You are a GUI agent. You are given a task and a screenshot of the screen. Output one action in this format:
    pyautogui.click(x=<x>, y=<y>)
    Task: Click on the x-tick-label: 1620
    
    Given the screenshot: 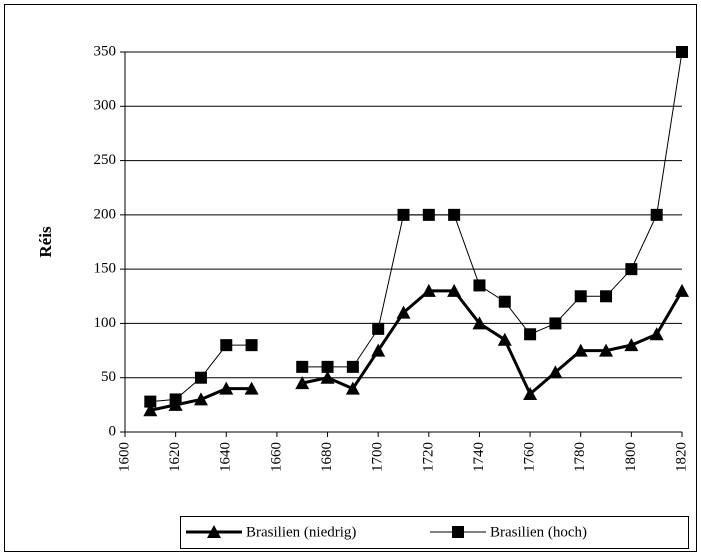 What is the action you would take?
    pyautogui.click(x=175, y=457)
    